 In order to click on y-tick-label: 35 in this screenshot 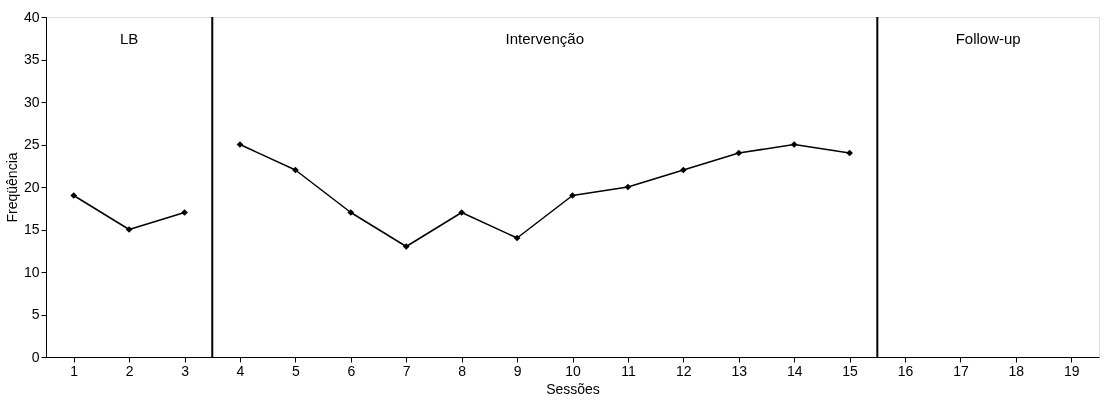, I will do `click(31, 59)`.